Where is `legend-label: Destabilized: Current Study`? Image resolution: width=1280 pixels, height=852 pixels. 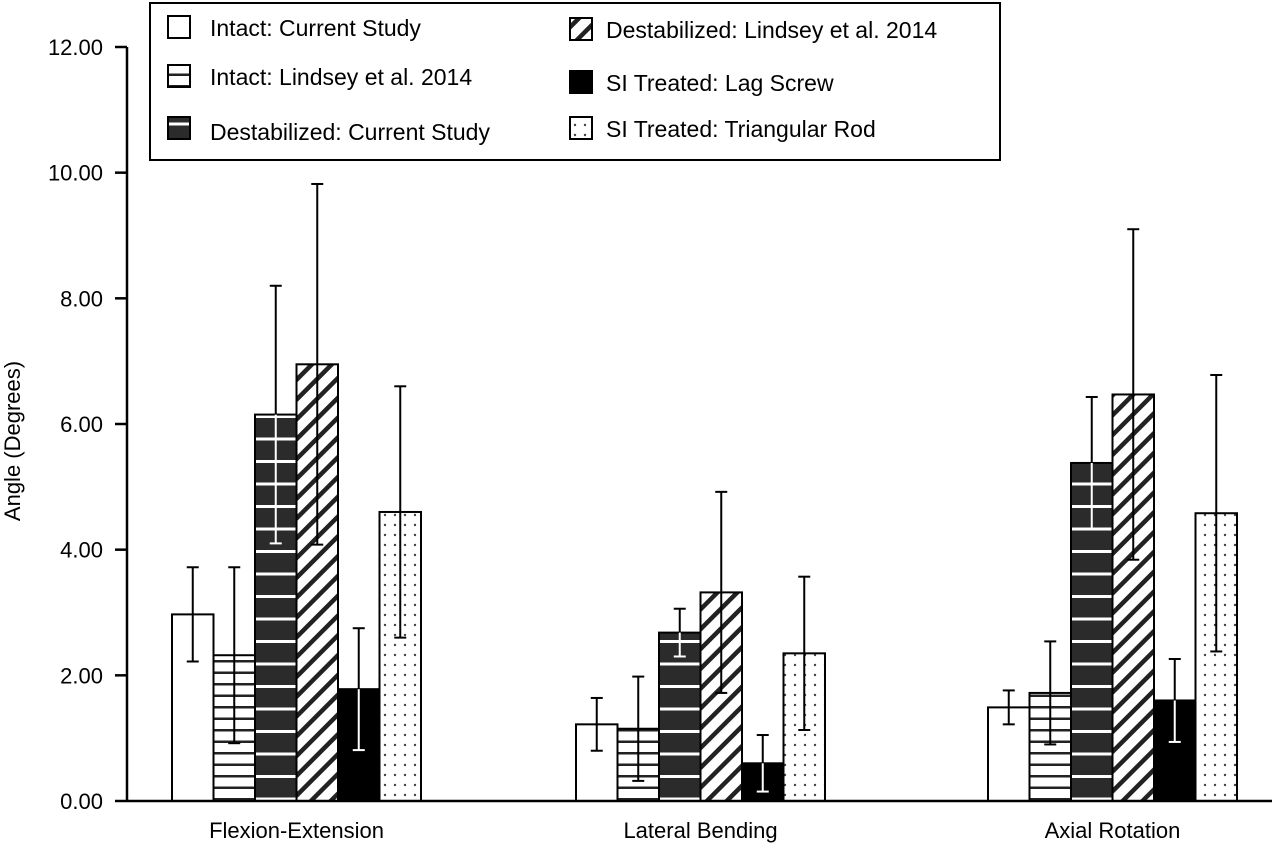
legend-label: Destabilized: Current Study is located at coordinates (350, 132).